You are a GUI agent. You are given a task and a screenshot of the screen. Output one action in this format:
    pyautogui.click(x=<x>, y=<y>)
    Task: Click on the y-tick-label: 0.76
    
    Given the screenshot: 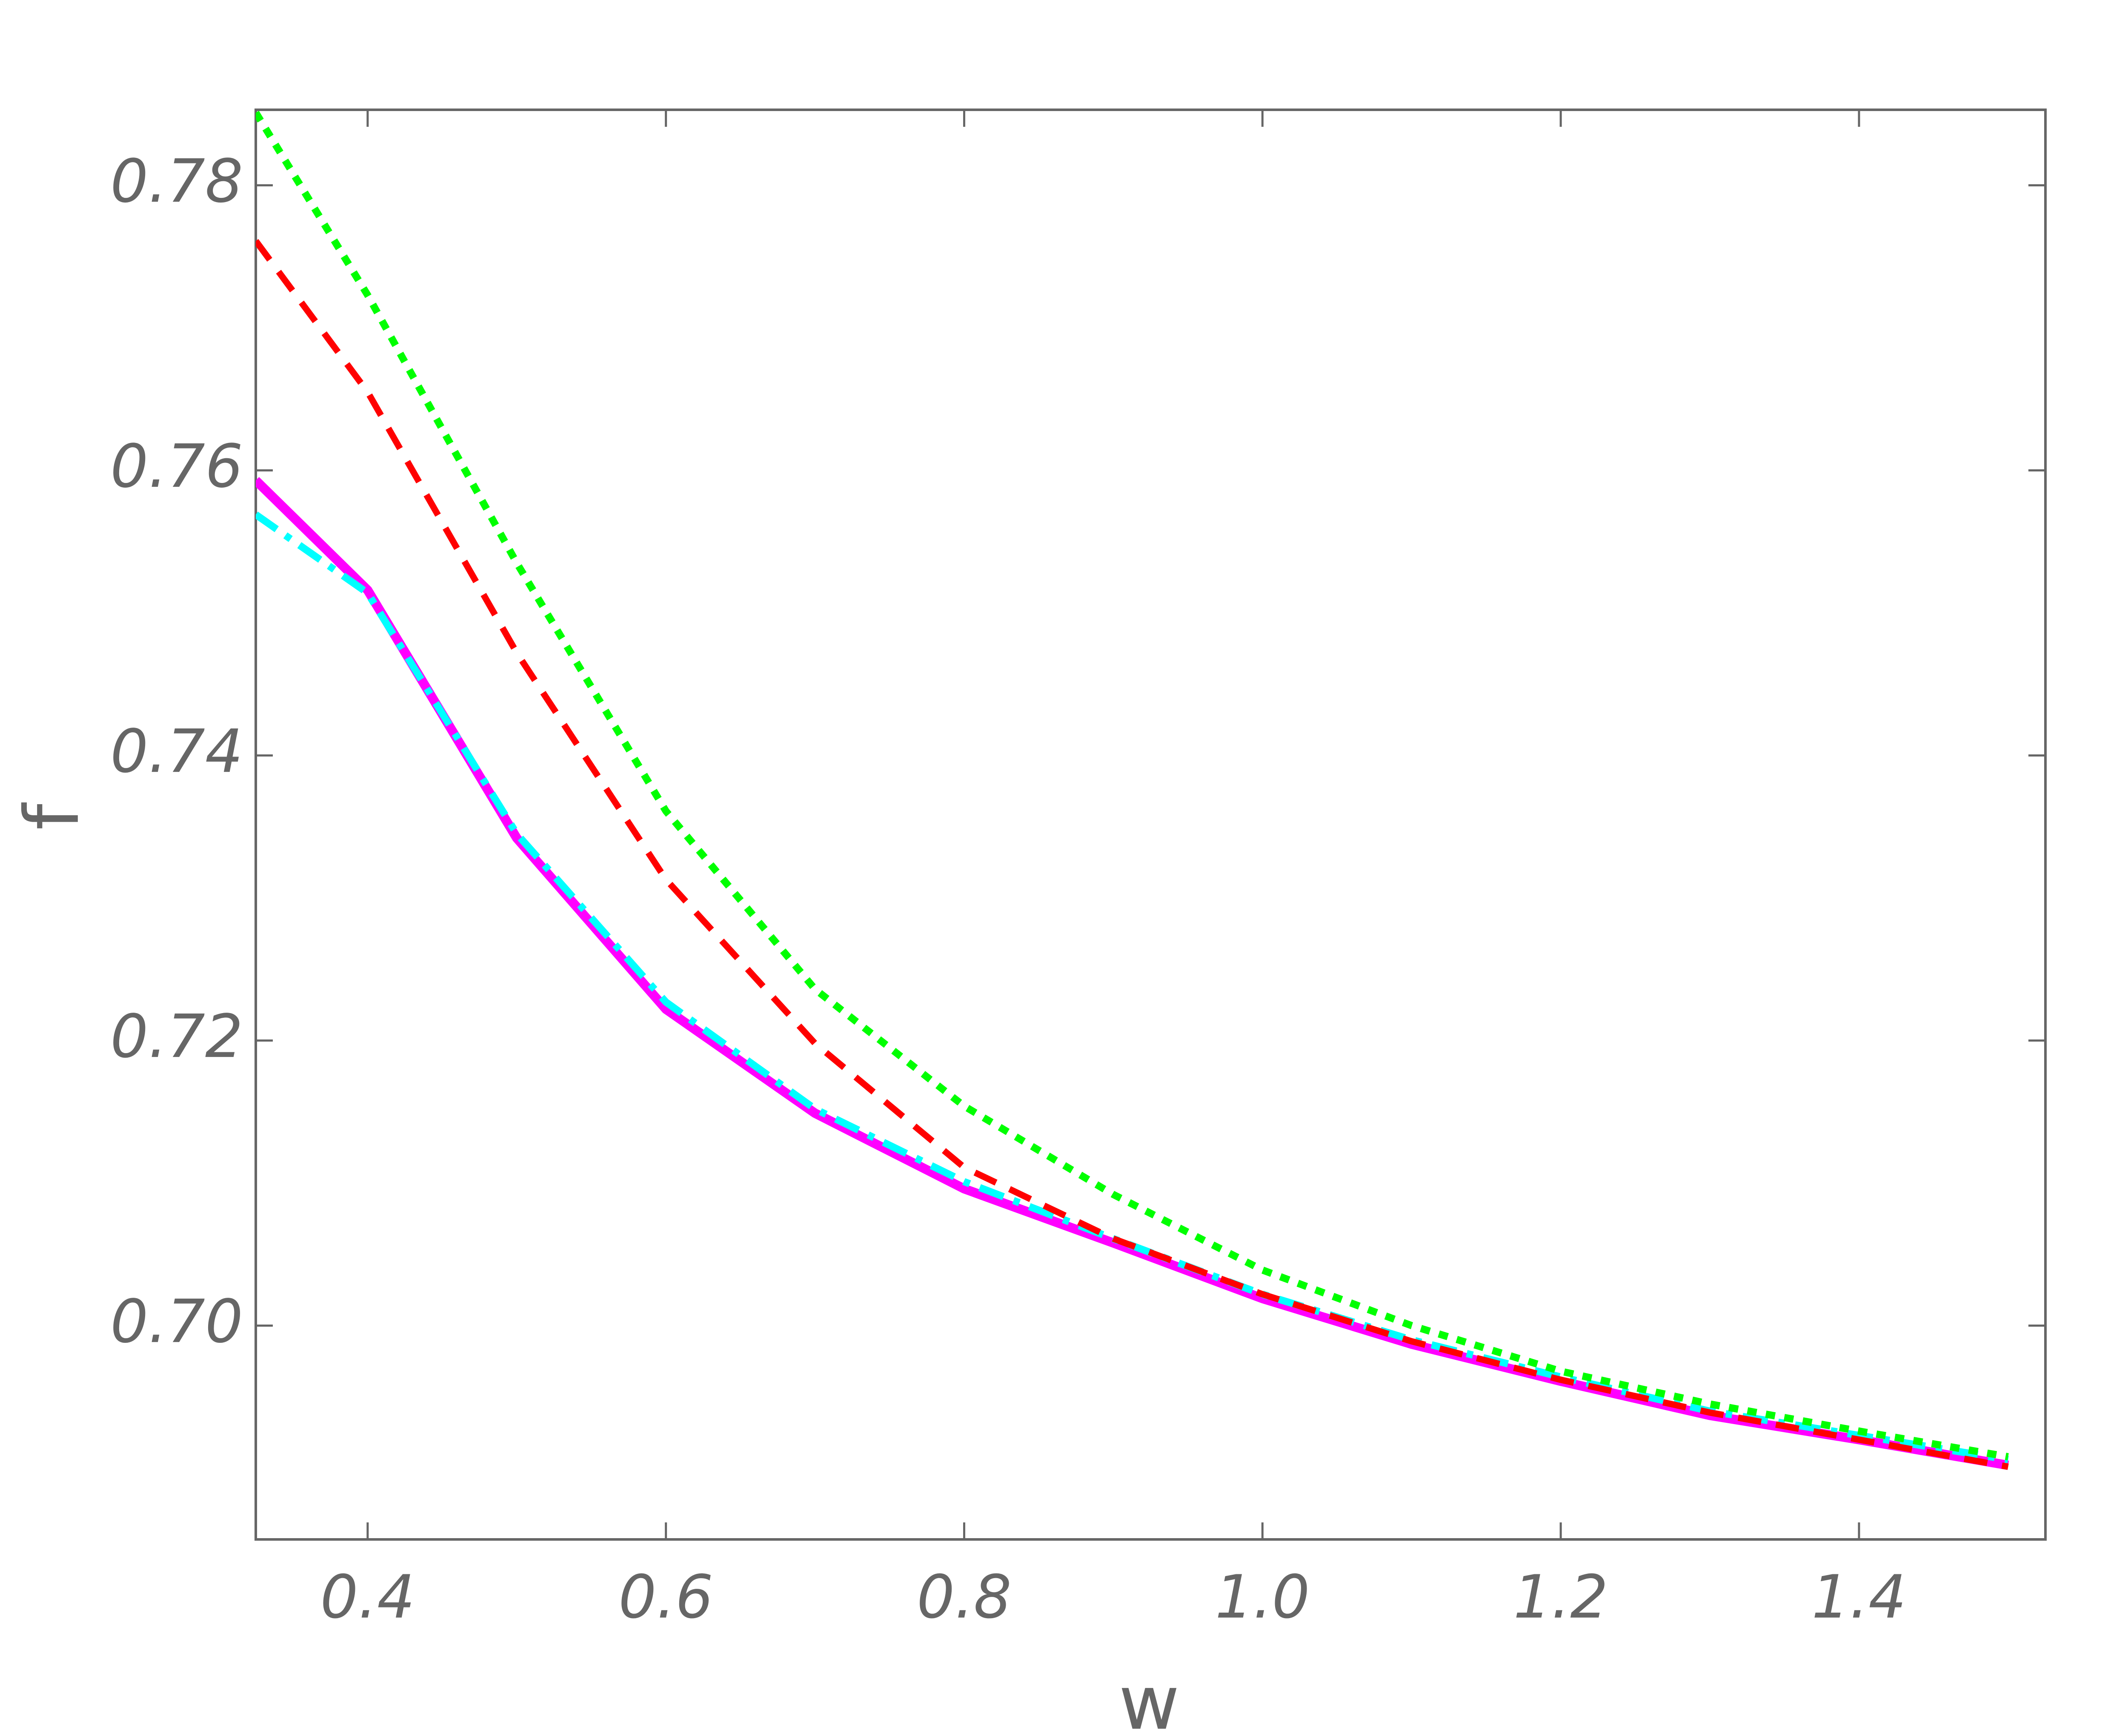 What is the action you would take?
    pyautogui.click(x=176, y=466)
    